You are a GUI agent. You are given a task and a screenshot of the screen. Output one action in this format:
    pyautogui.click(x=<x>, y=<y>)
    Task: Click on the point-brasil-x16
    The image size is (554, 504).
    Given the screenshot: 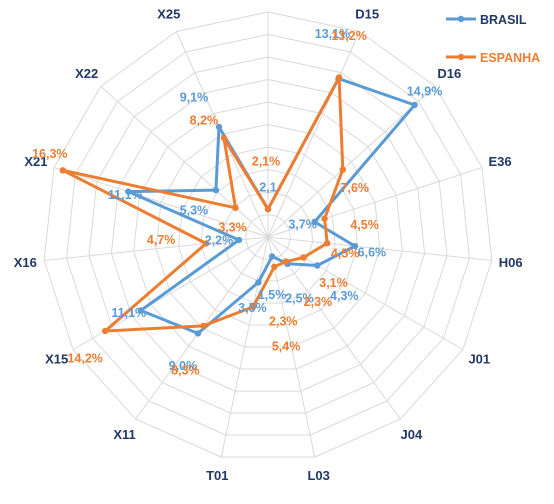 What is the action you would take?
    pyautogui.click(x=239, y=240)
    